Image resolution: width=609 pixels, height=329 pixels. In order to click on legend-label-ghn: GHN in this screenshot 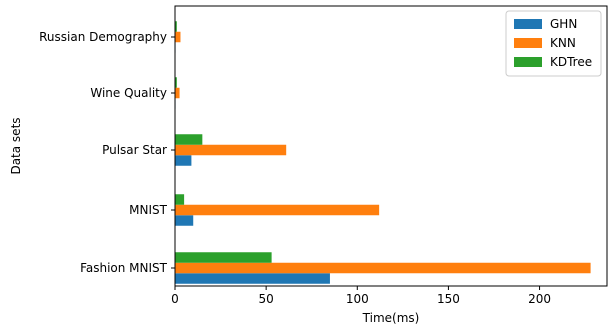, I will do `click(563, 24)`.